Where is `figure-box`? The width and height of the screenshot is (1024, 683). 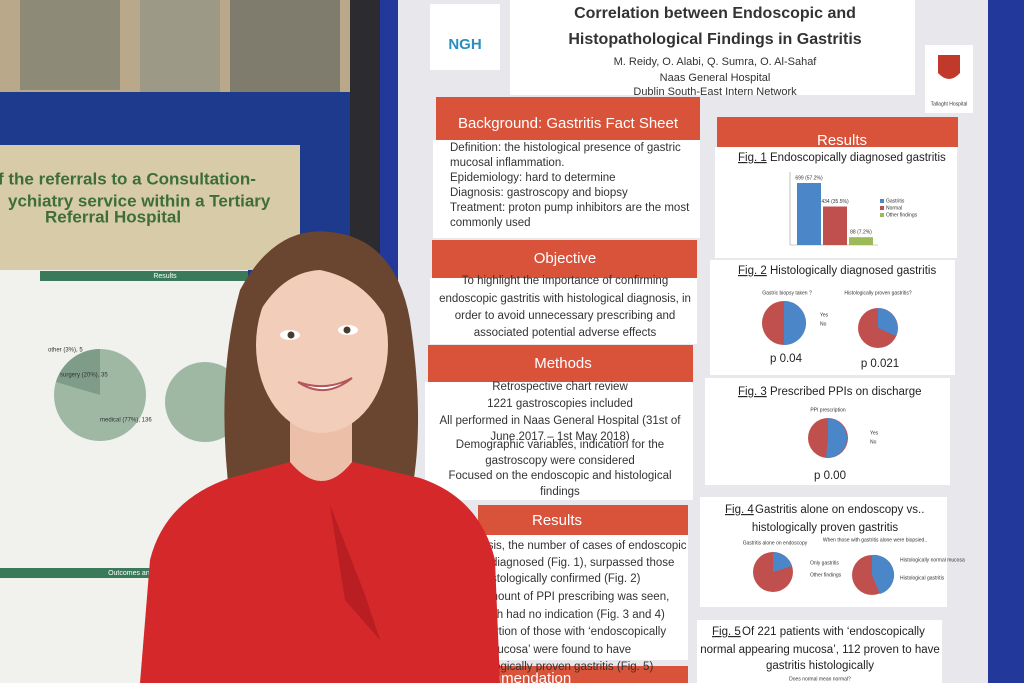 figure-box is located at coordinates (819, 651).